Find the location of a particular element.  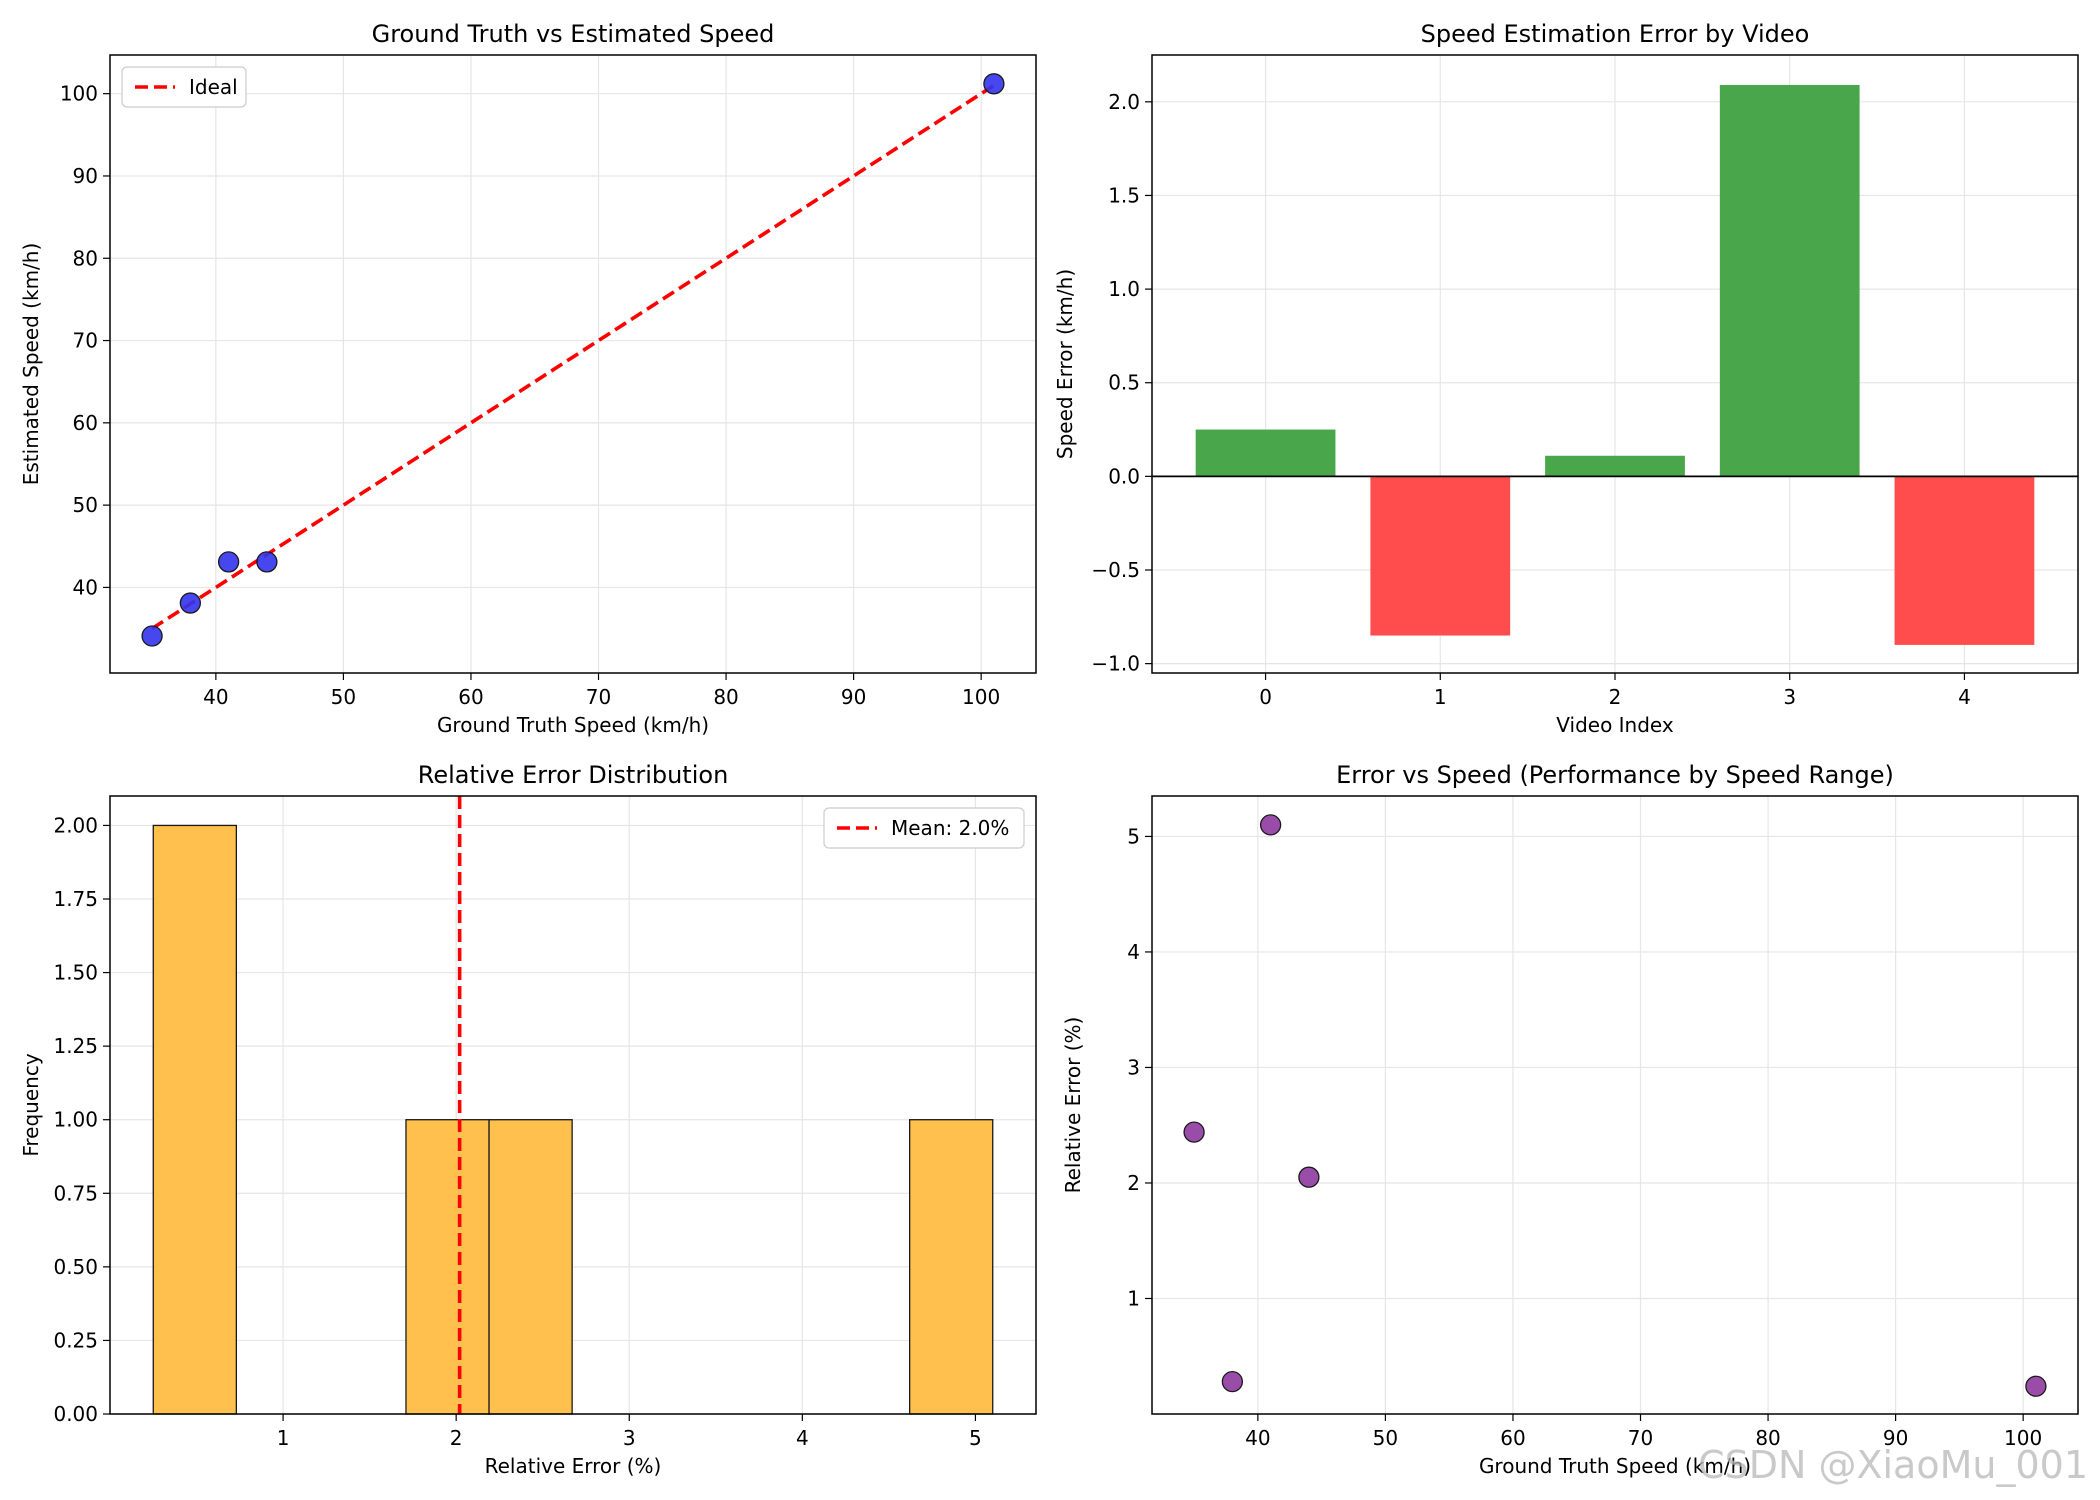

y-tick-label: 80 is located at coordinates (85, 258).